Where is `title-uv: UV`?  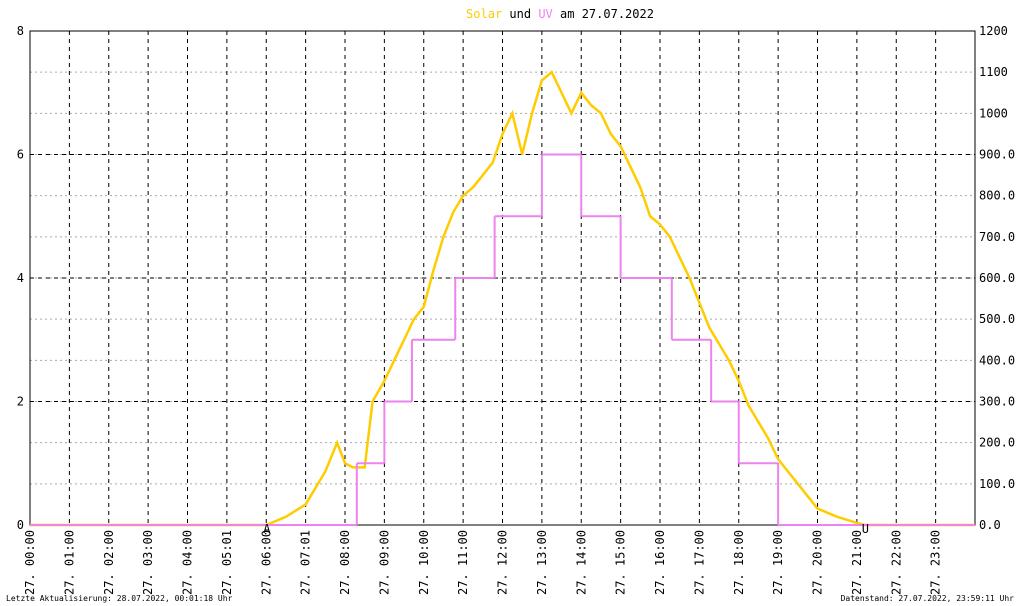
title-uv: UV is located at coordinates (545, 14).